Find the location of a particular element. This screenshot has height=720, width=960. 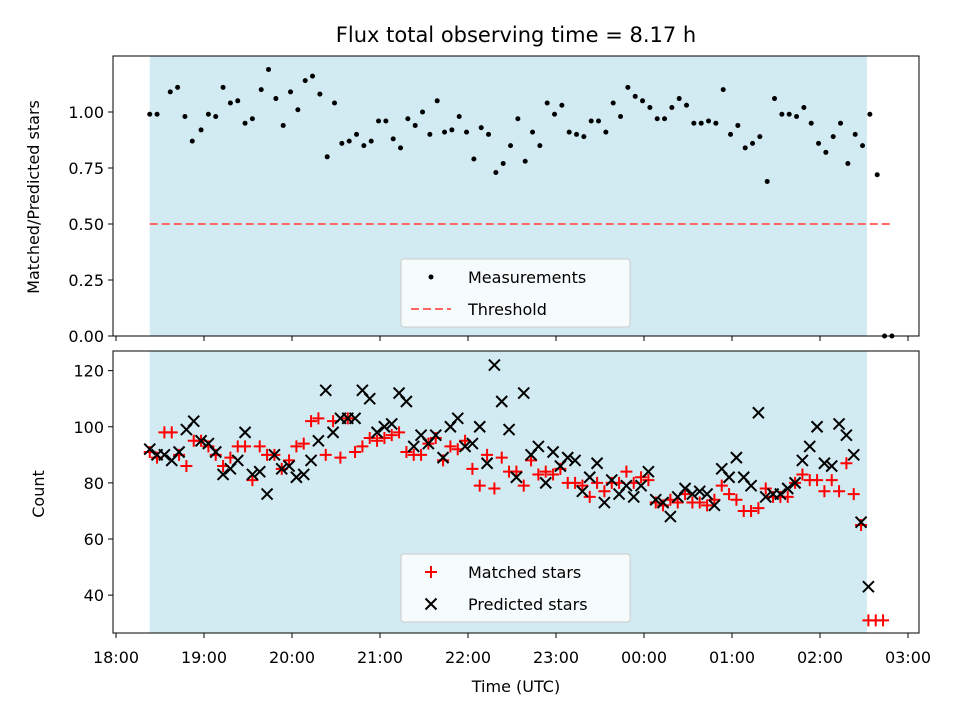

y-tick-label-top-4: 1.00 is located at coordinates (86, 112).